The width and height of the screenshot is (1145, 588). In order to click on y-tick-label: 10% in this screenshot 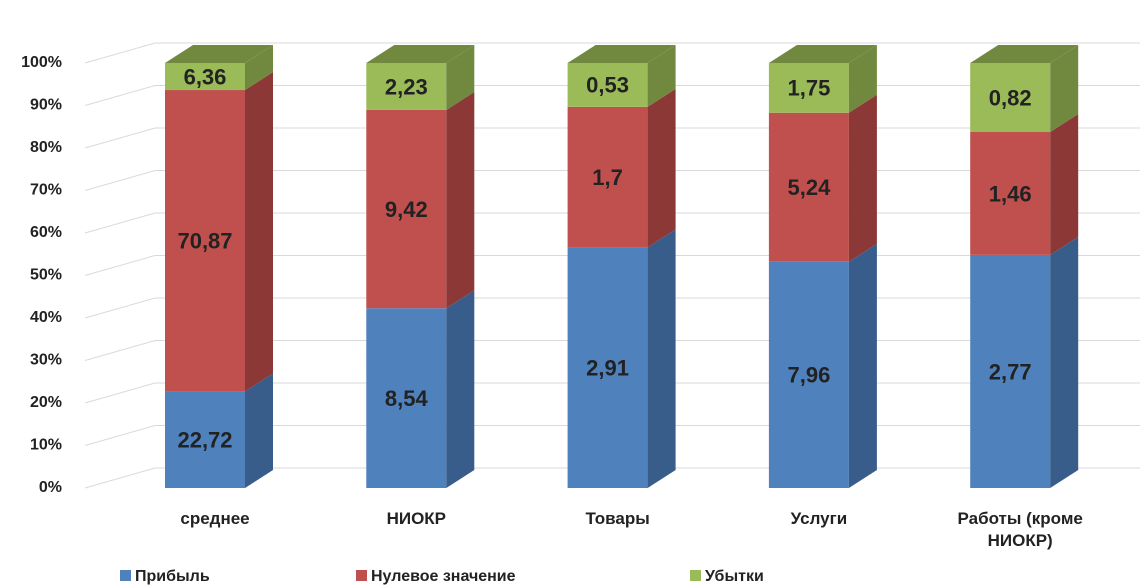, I will do `click(46, 445)`.